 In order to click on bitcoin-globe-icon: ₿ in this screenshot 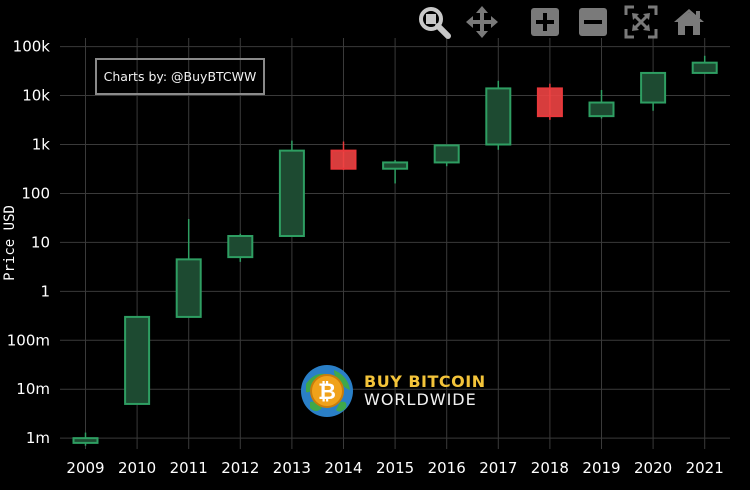, I will do `click(327, 391)`.